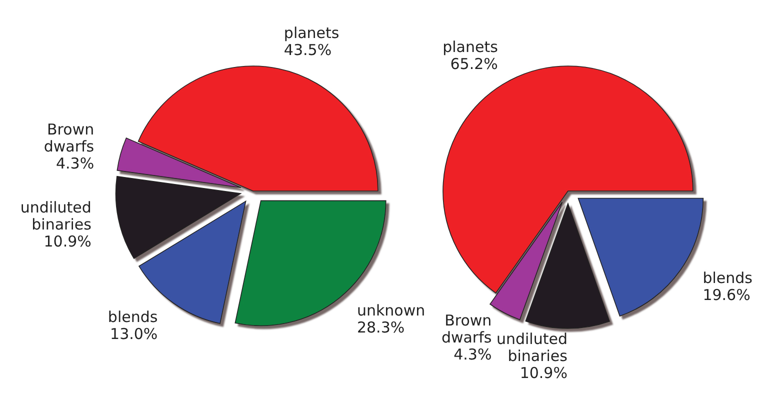  I want to click on data-label: 28.3%, so click(380, 327).